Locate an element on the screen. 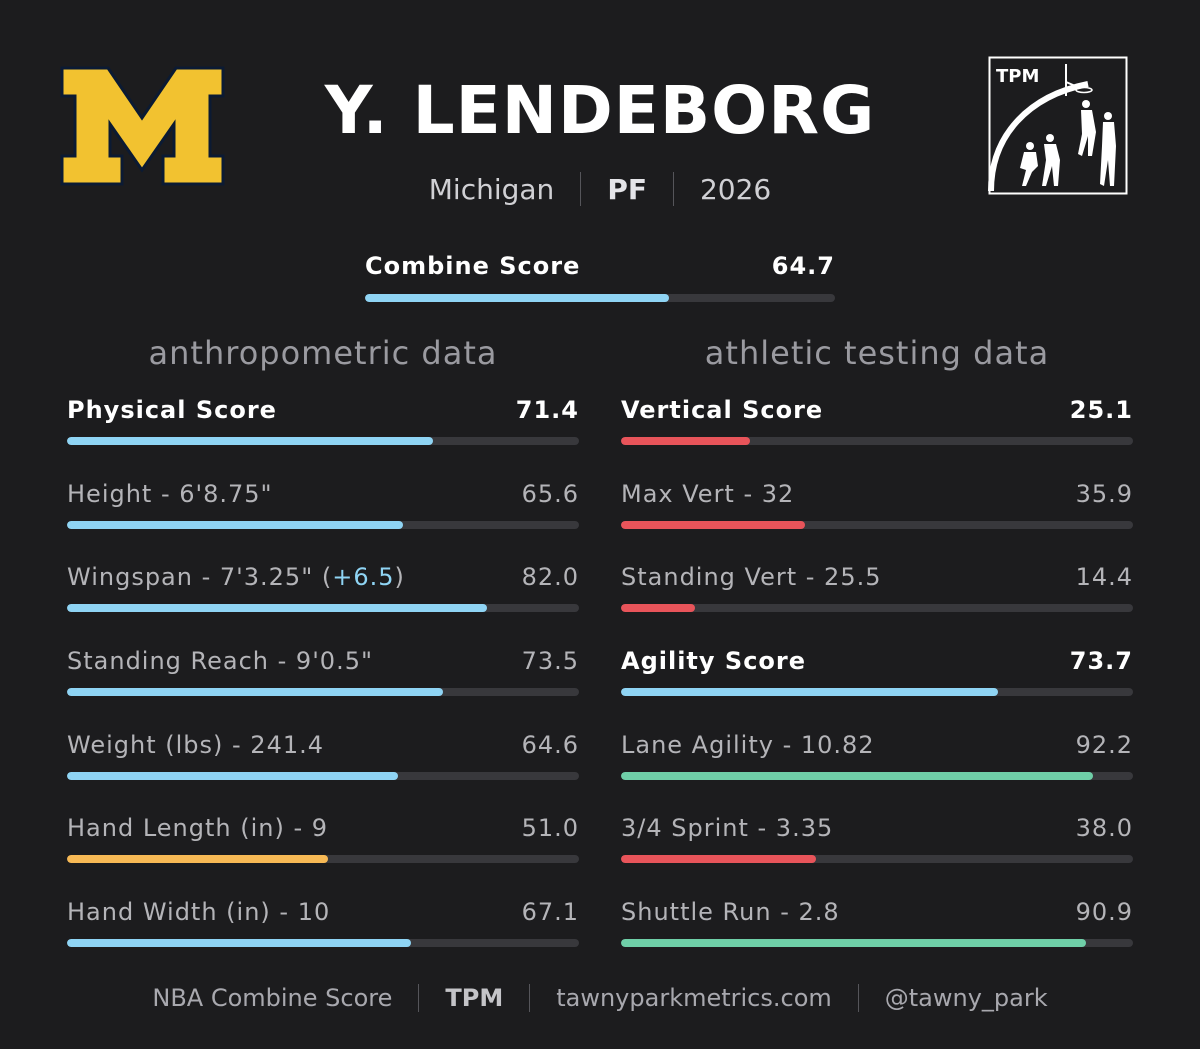 The height and width of the screenshot is (1049, 1200). metric-label-text: Hand Length (in) - 9 is located at coordinates (198, 828).